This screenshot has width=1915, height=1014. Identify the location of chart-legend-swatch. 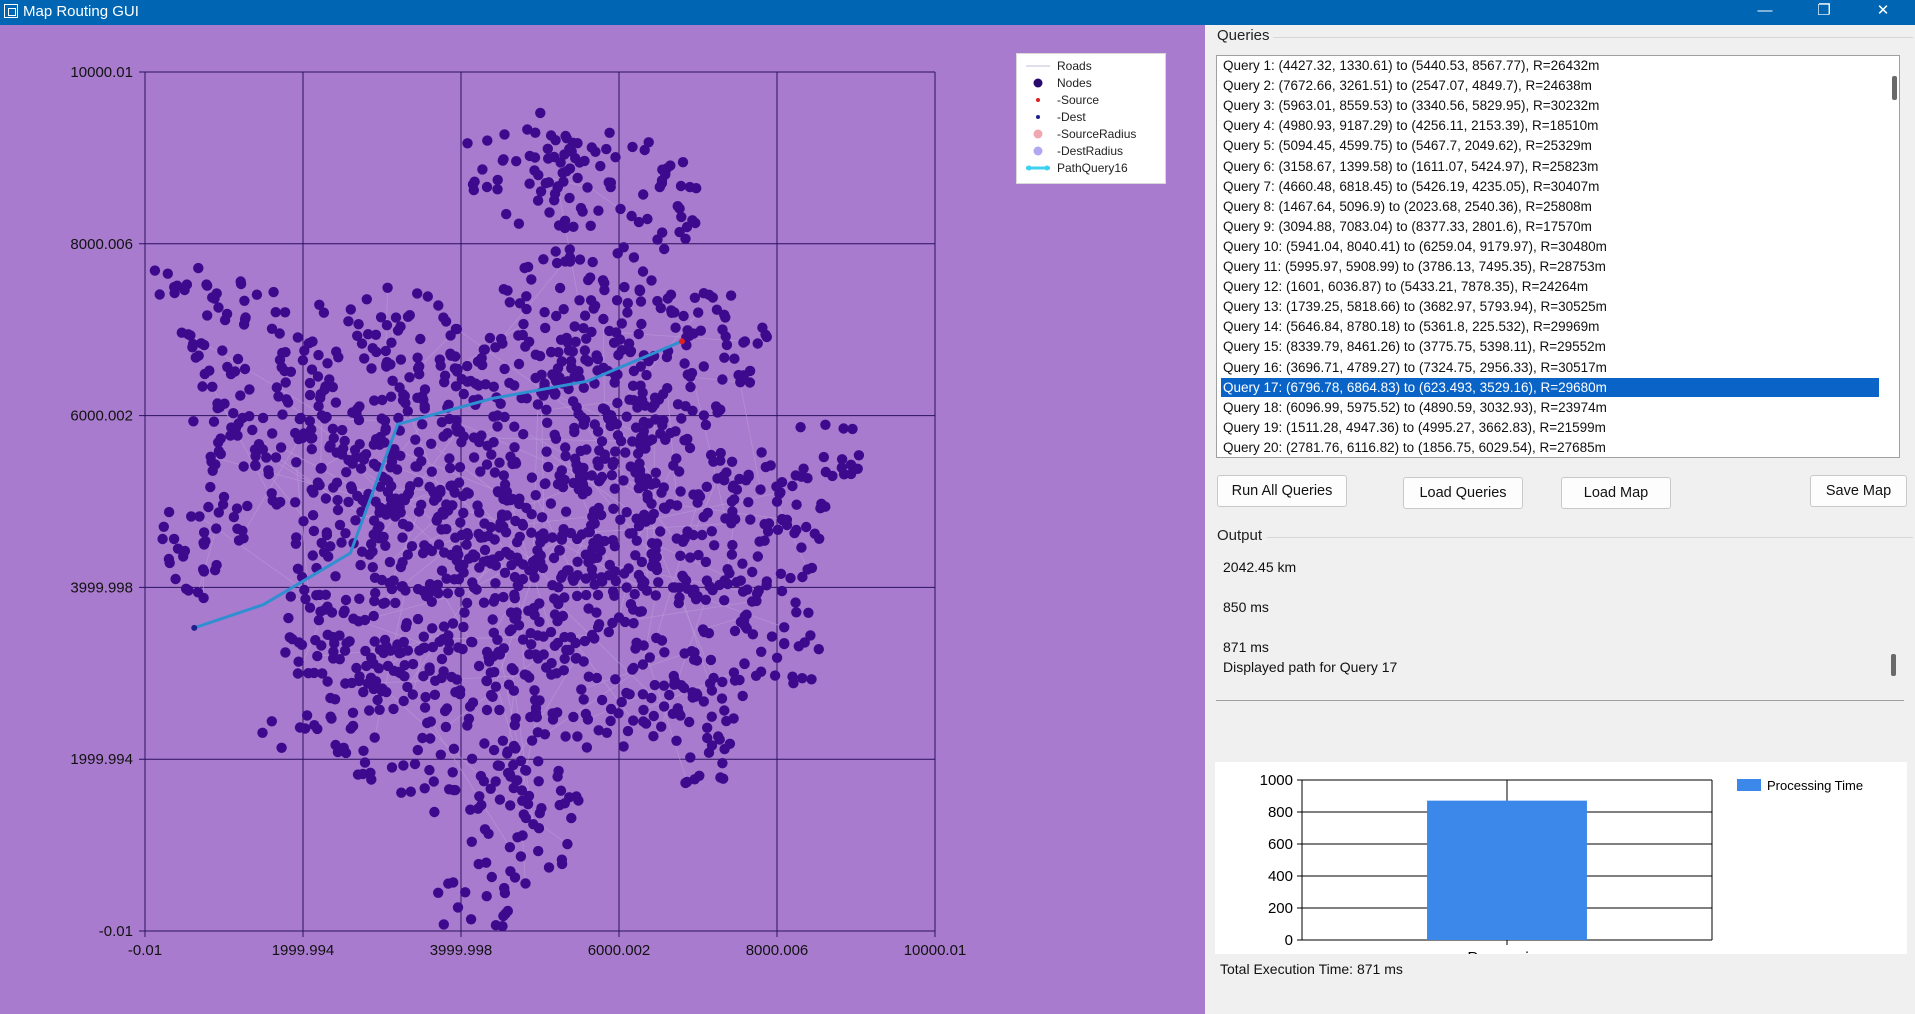
(1749, 785).